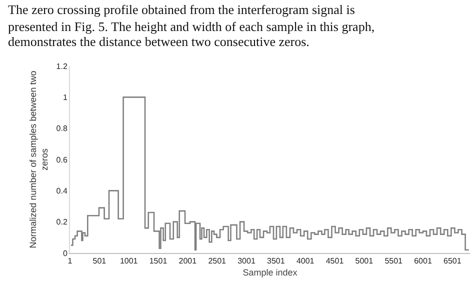 This screenshot has width=474, height=292. What do you see at coordinates (217, 261) in the screenshot?
I see `x-tick-label: 2501` at bounding box center [217, 261].